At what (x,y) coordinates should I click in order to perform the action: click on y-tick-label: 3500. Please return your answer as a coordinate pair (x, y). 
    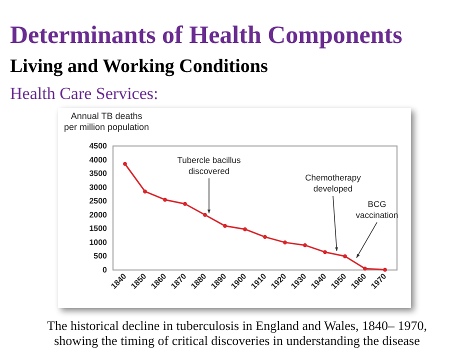
    Looking at the image, I should click on (98, 173).